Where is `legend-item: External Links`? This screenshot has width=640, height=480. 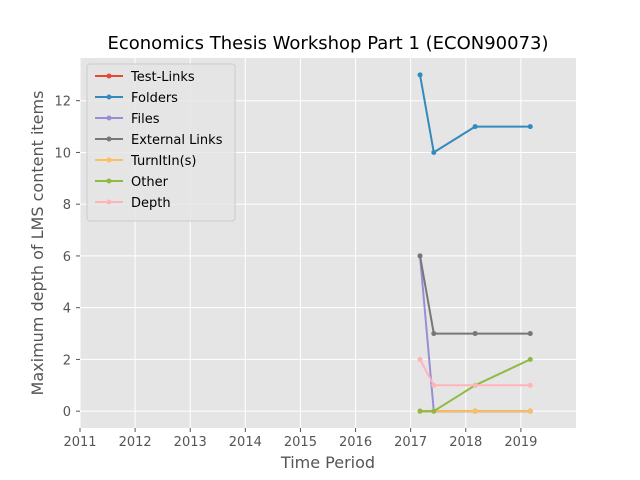
legend-item: External Links is located at coordinates (159, 140).